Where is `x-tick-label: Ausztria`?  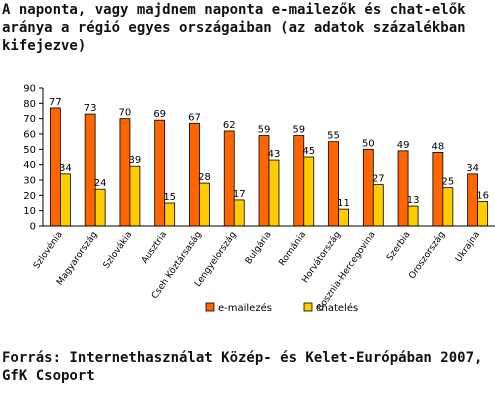 x-tick-label: Ausztria is located at coordinates (154, 248).